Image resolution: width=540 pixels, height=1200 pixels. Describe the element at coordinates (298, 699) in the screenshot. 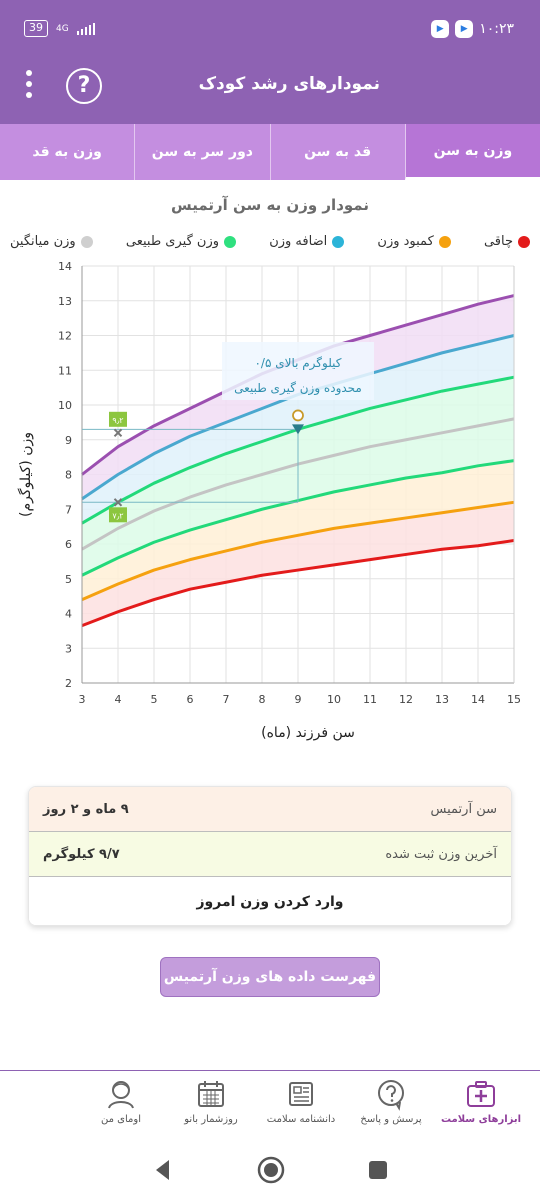

I see `x-tick-label: 9` at that location.